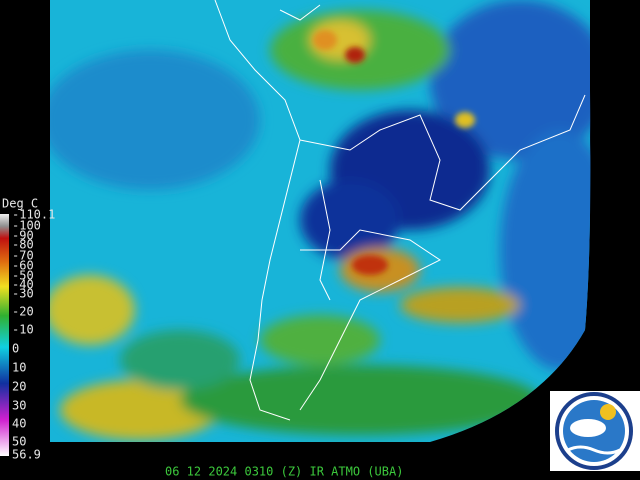 This screenshot has width=640, height=480. What do you see at coordinates (33, 215) in the screenshot?
I see `legend-label: -110.1` at bounding box center [33, 215].